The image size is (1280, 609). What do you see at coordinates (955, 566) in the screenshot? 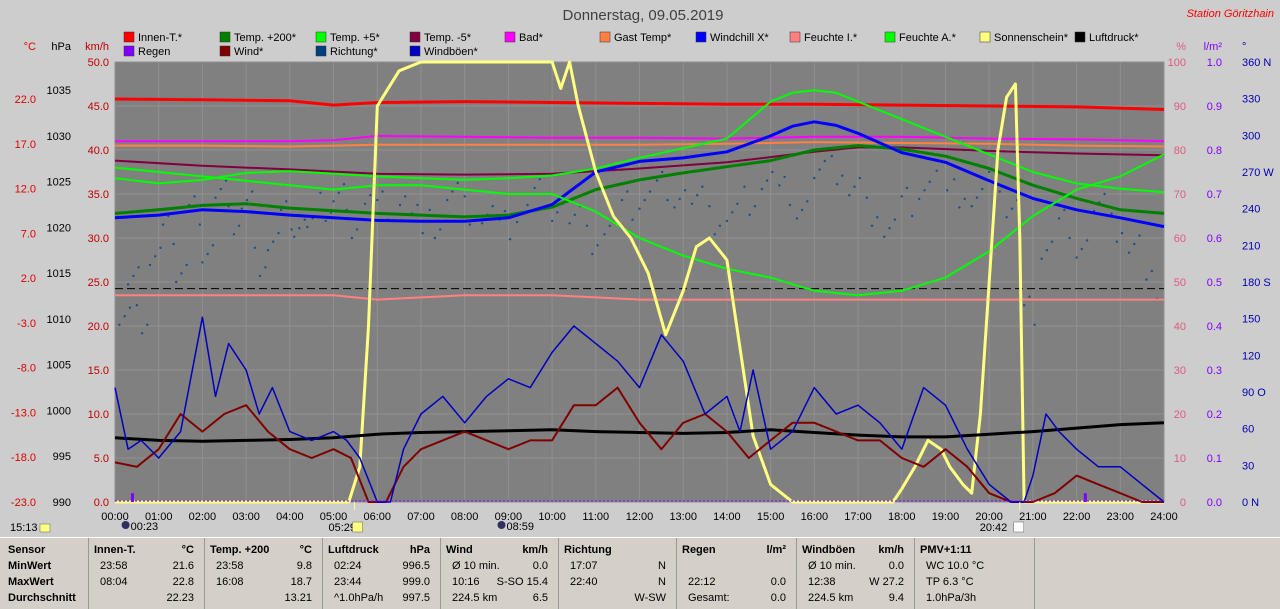
I see `cell-min-time: WC 10.0 °C` at bounding box center [955, 566].